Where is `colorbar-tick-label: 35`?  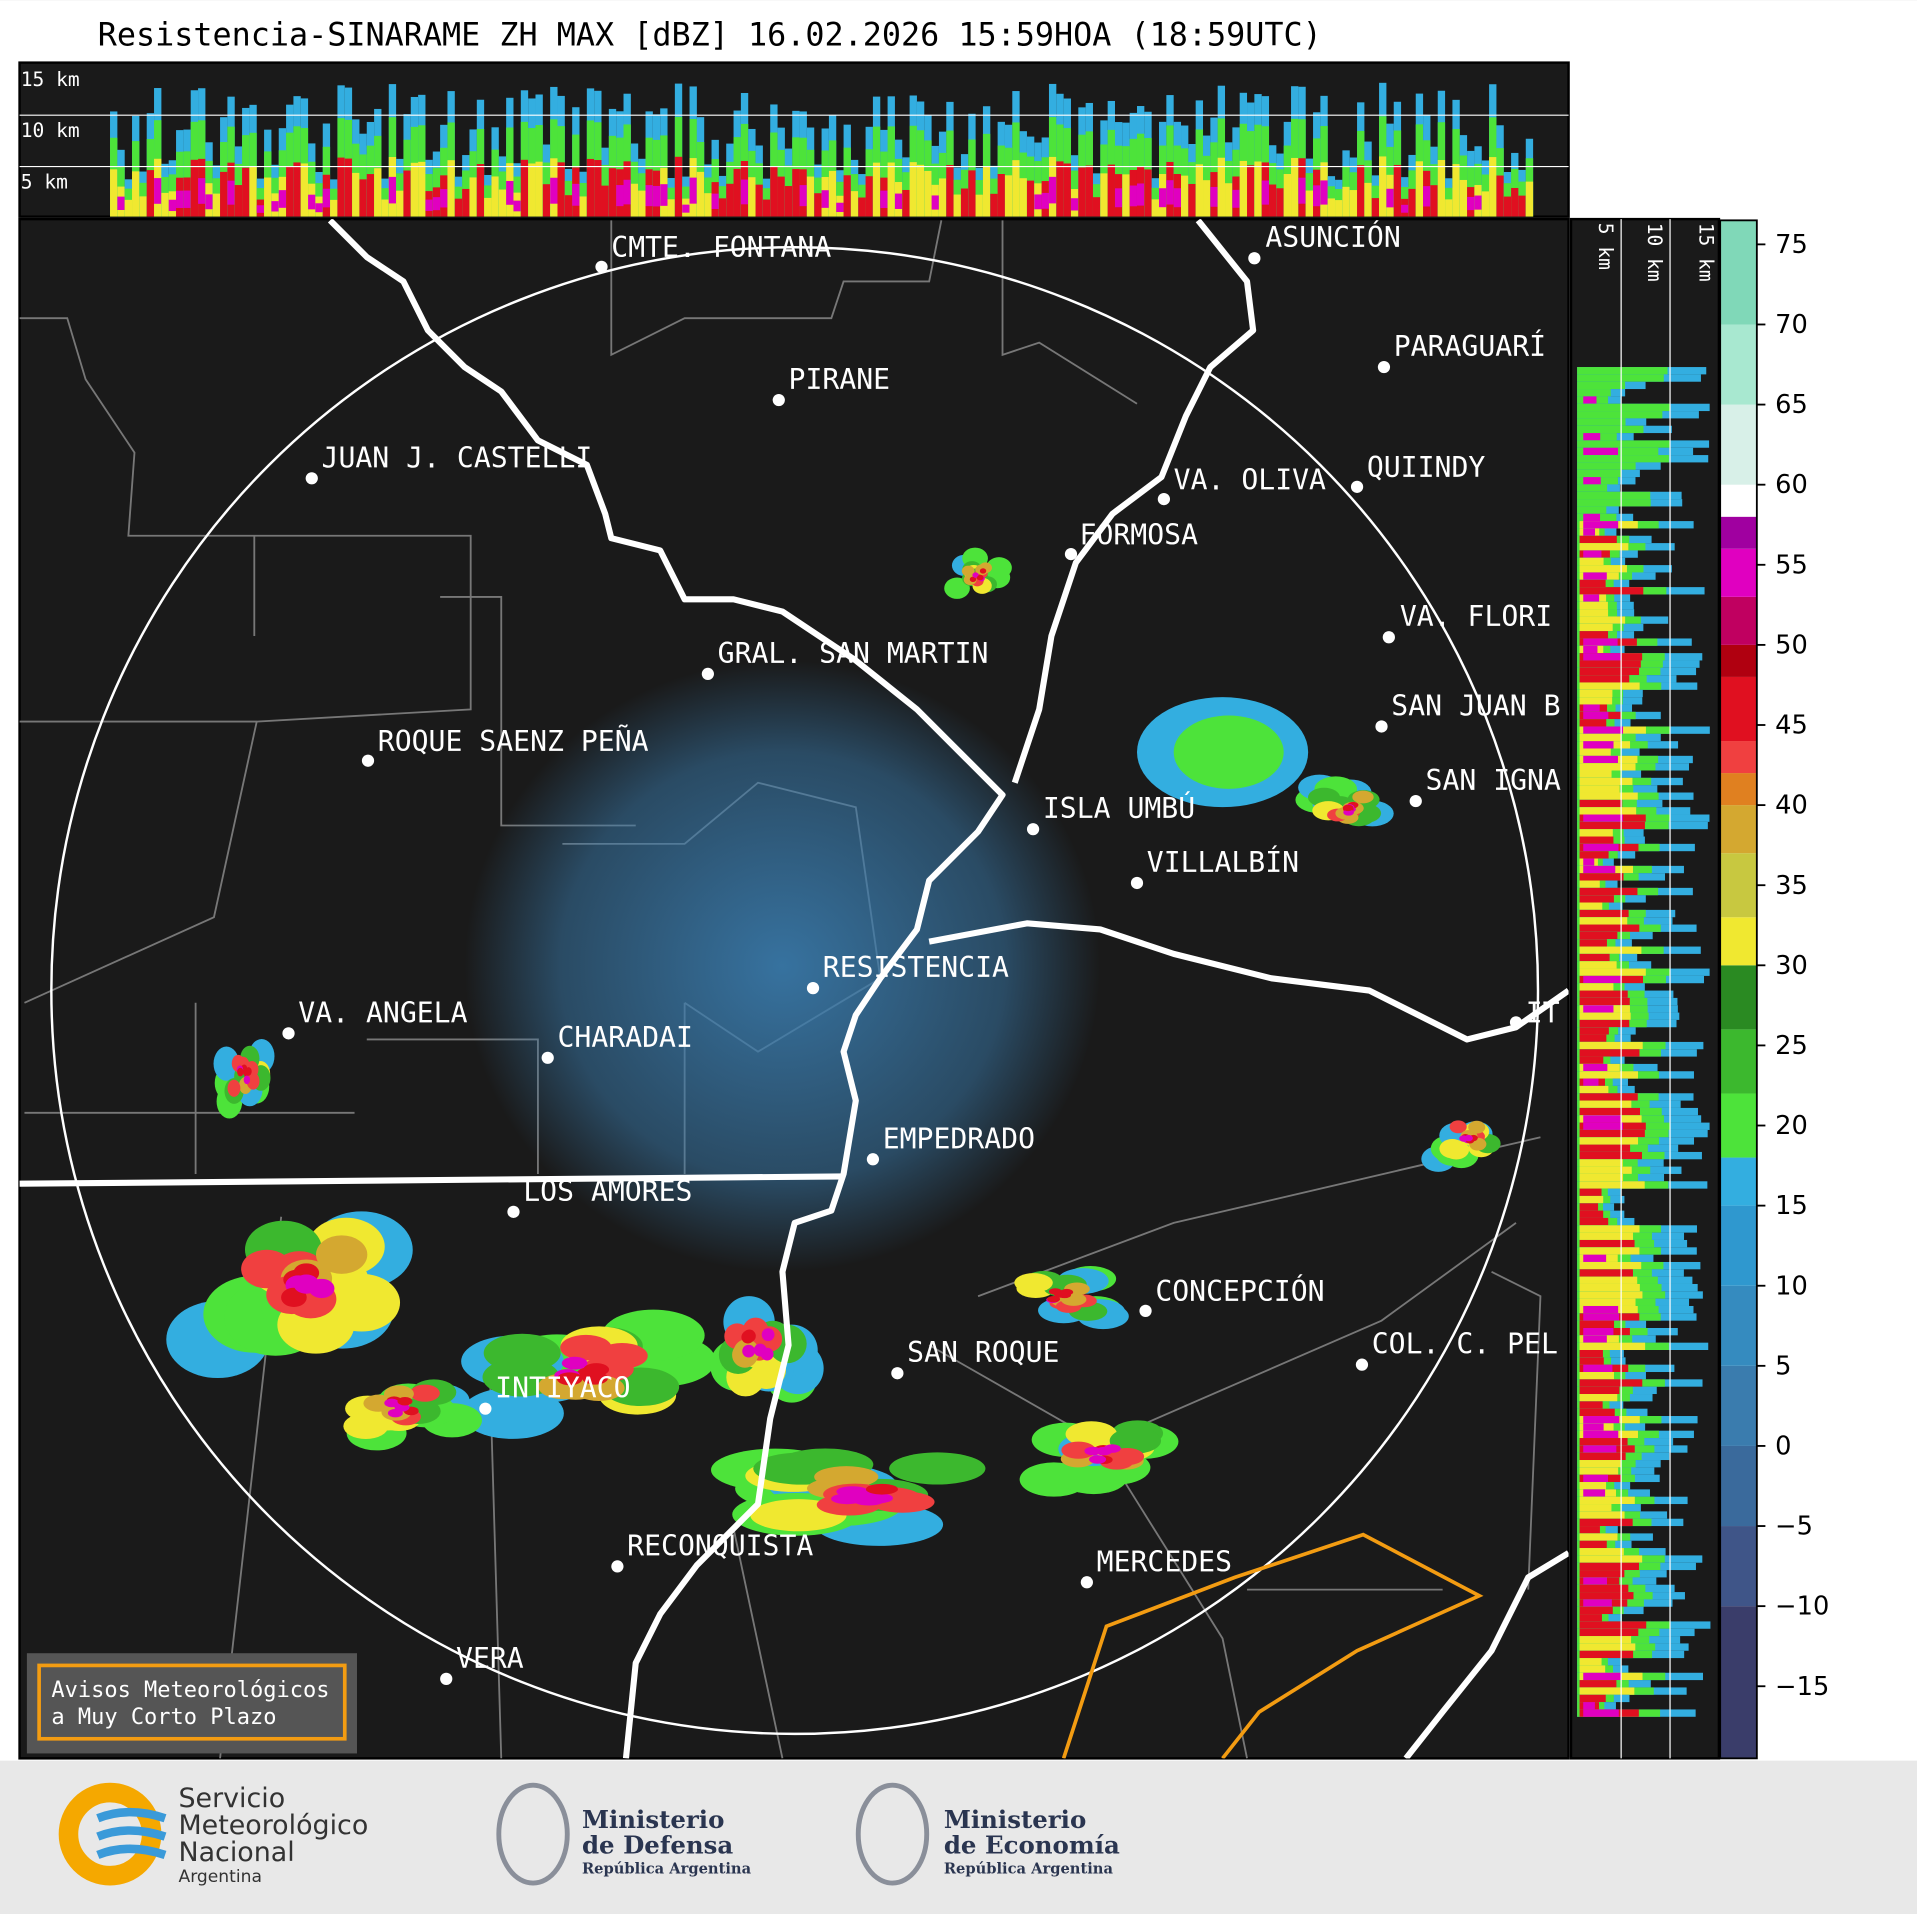
colorbar-tick-label: 35 is located at coordinates (1791, 886).